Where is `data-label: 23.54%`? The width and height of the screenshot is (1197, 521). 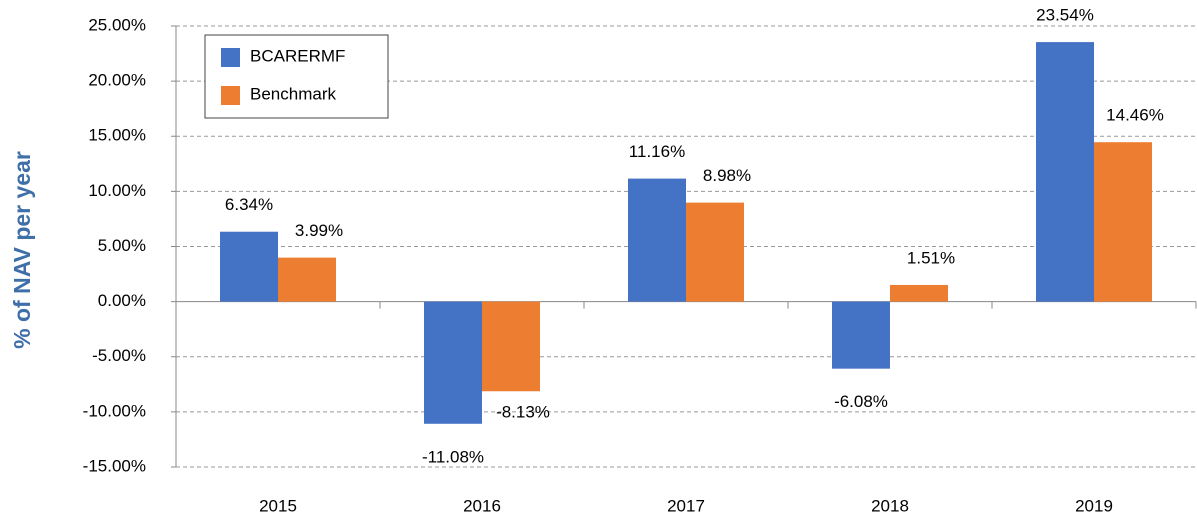
data-label: 23.54% is located at coordinates (1065, 15).